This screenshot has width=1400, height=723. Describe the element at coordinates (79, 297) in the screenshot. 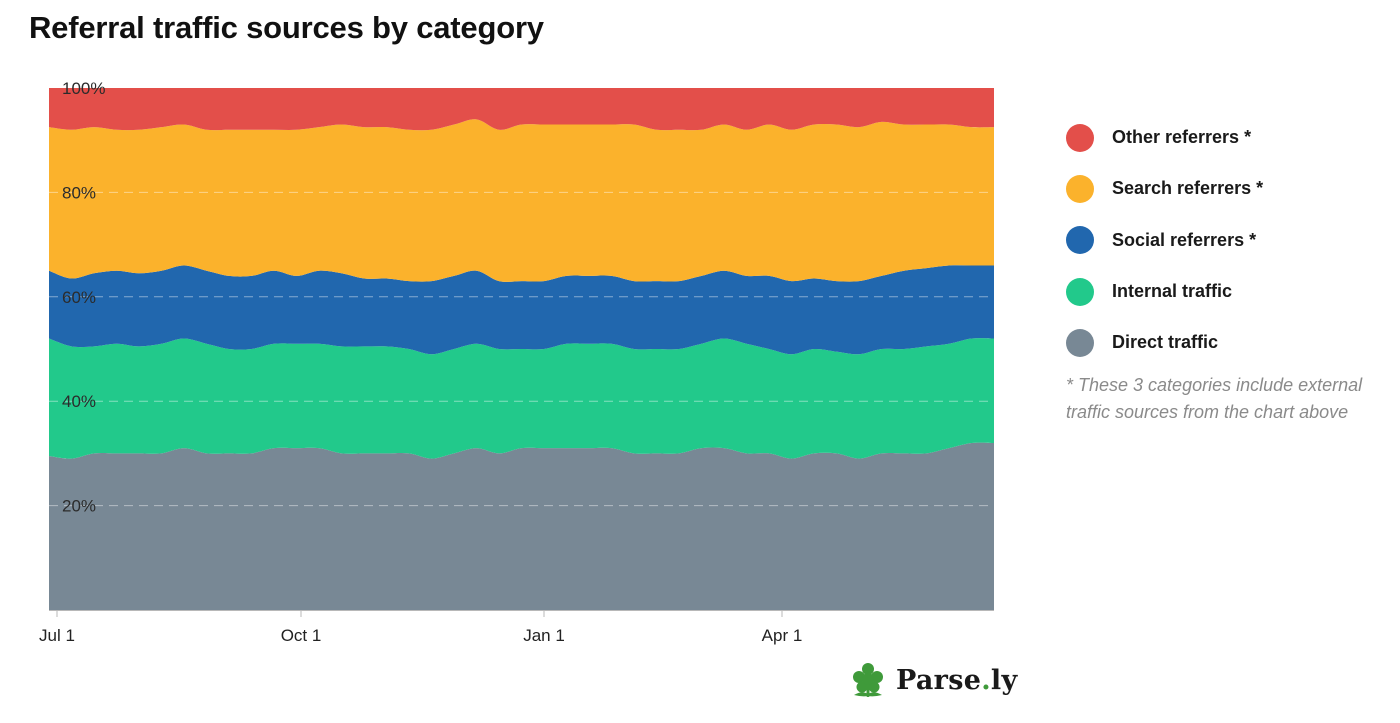

I see `y-tick-label: 60%` at that location.